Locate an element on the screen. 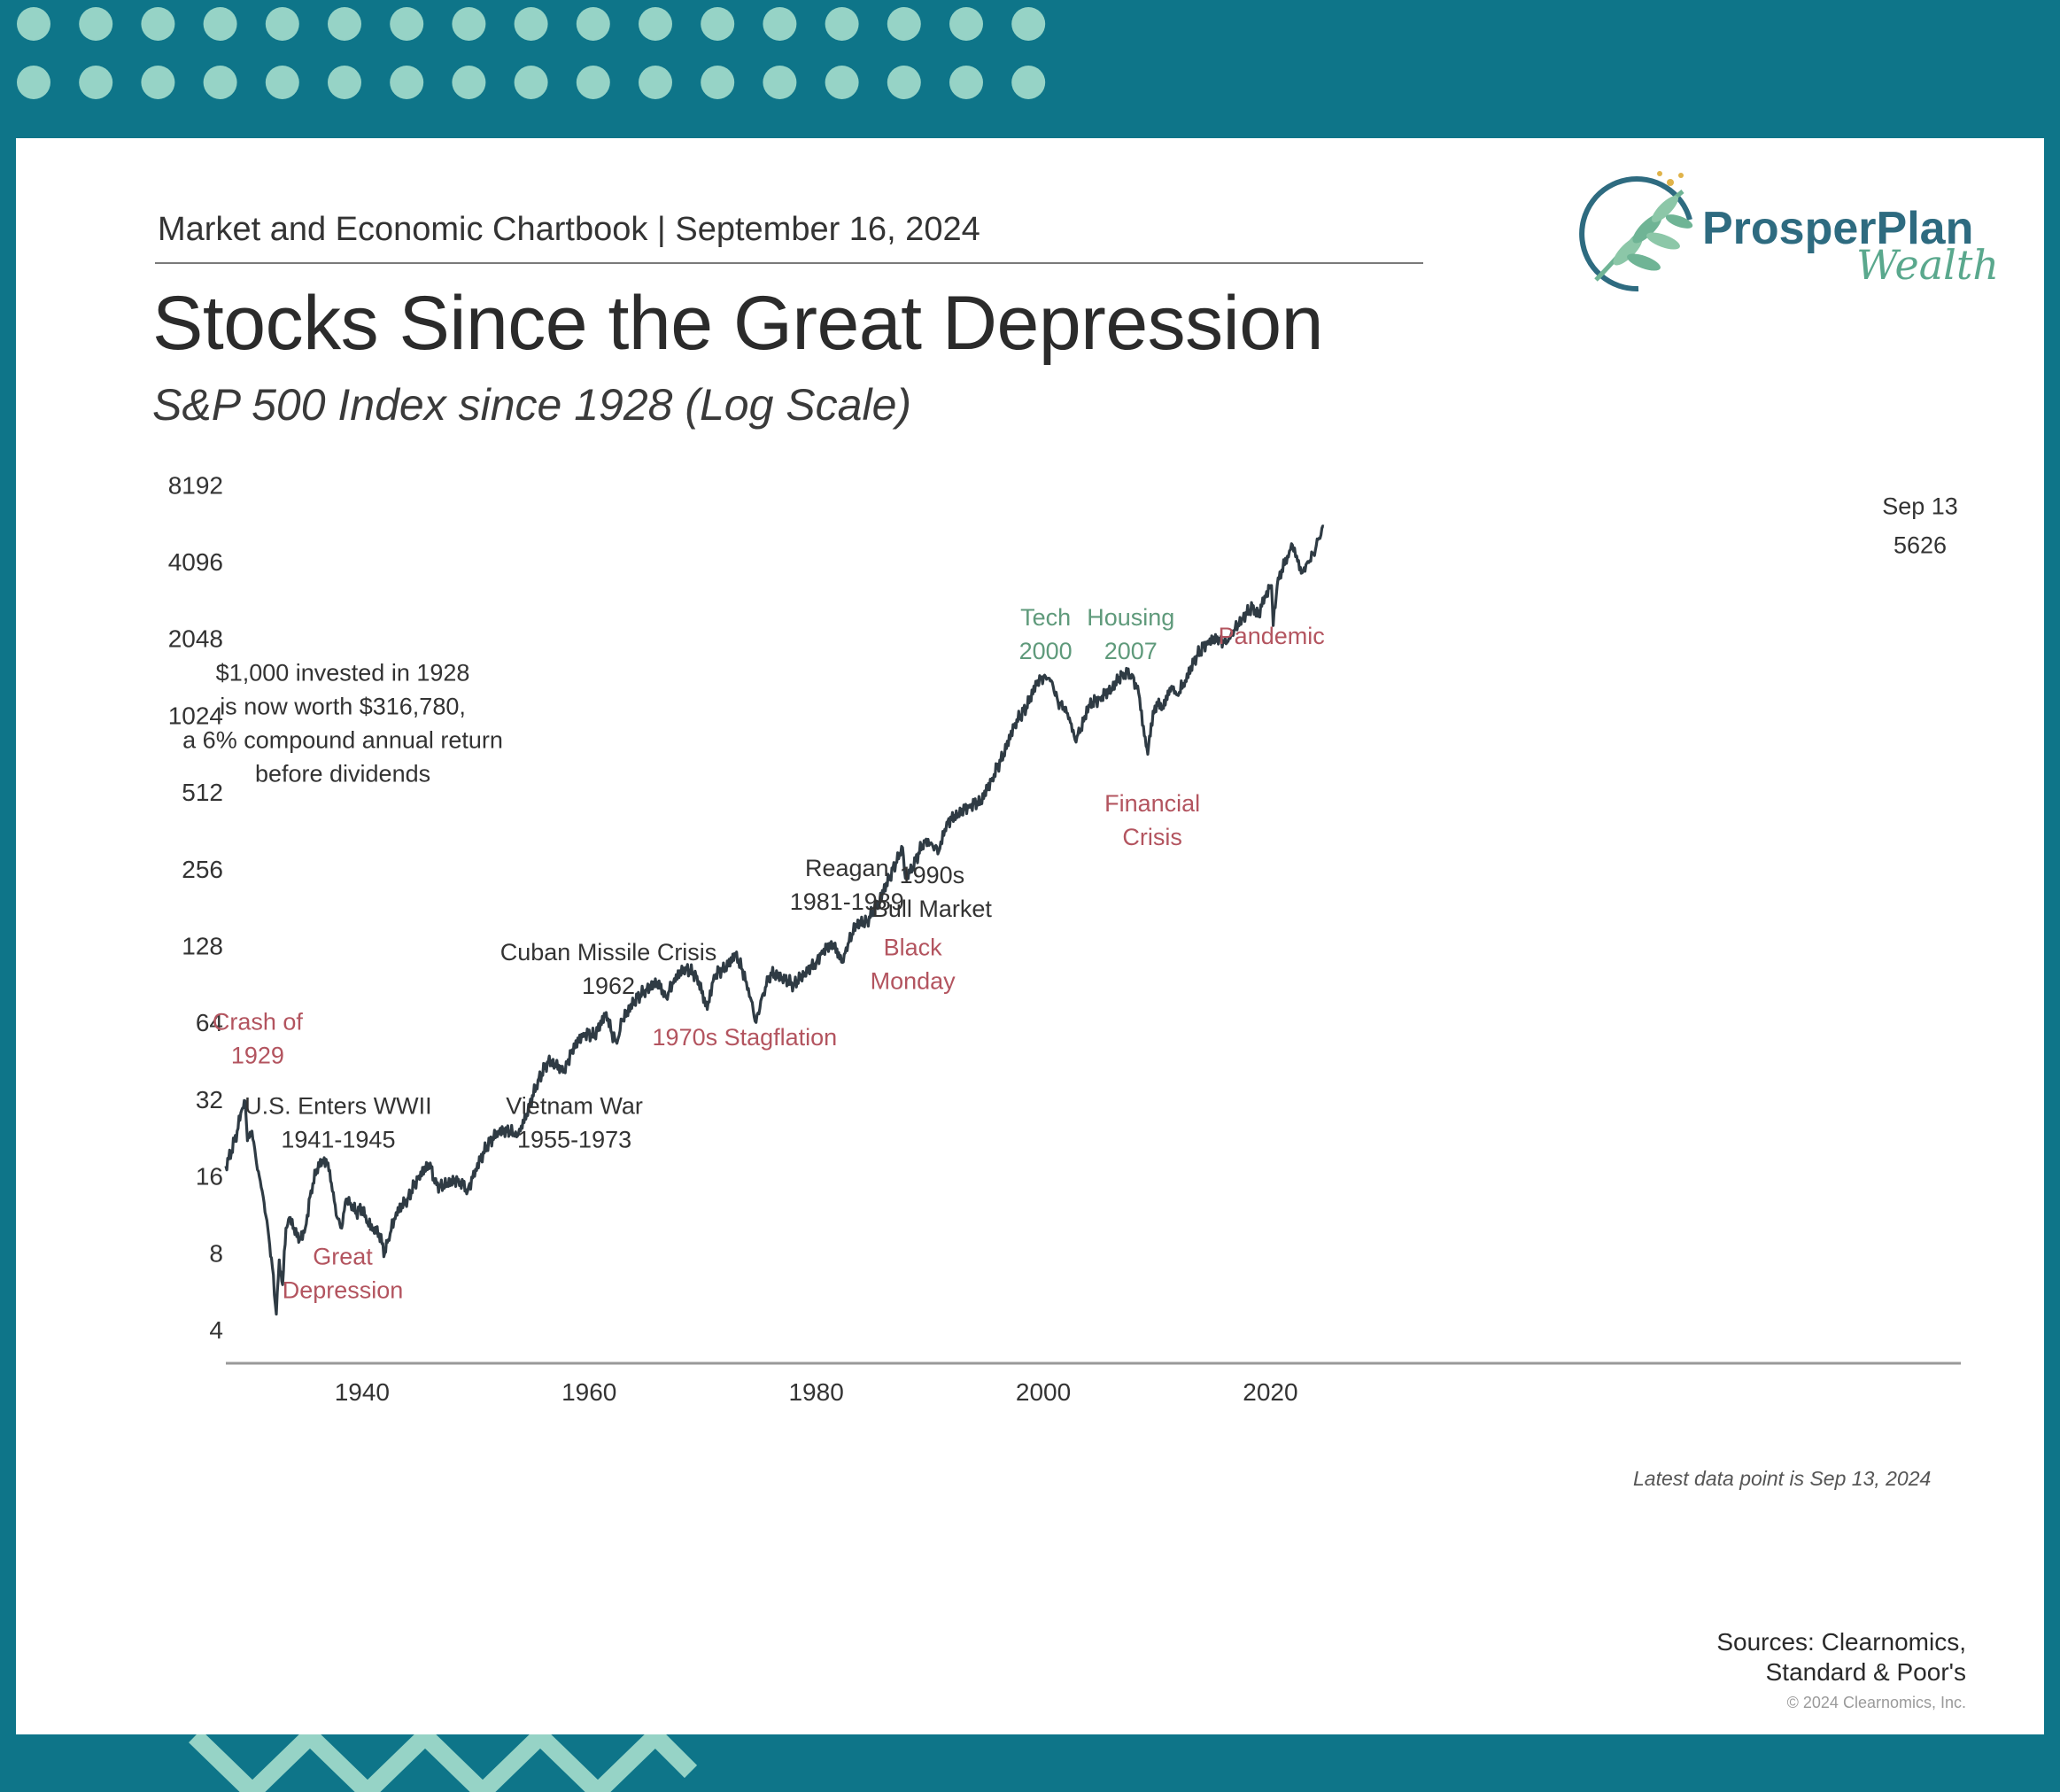 Image resolution: width=2060 pixels, height=1792 pixels. annotation-text: Black is located at coordinates (913, 948).